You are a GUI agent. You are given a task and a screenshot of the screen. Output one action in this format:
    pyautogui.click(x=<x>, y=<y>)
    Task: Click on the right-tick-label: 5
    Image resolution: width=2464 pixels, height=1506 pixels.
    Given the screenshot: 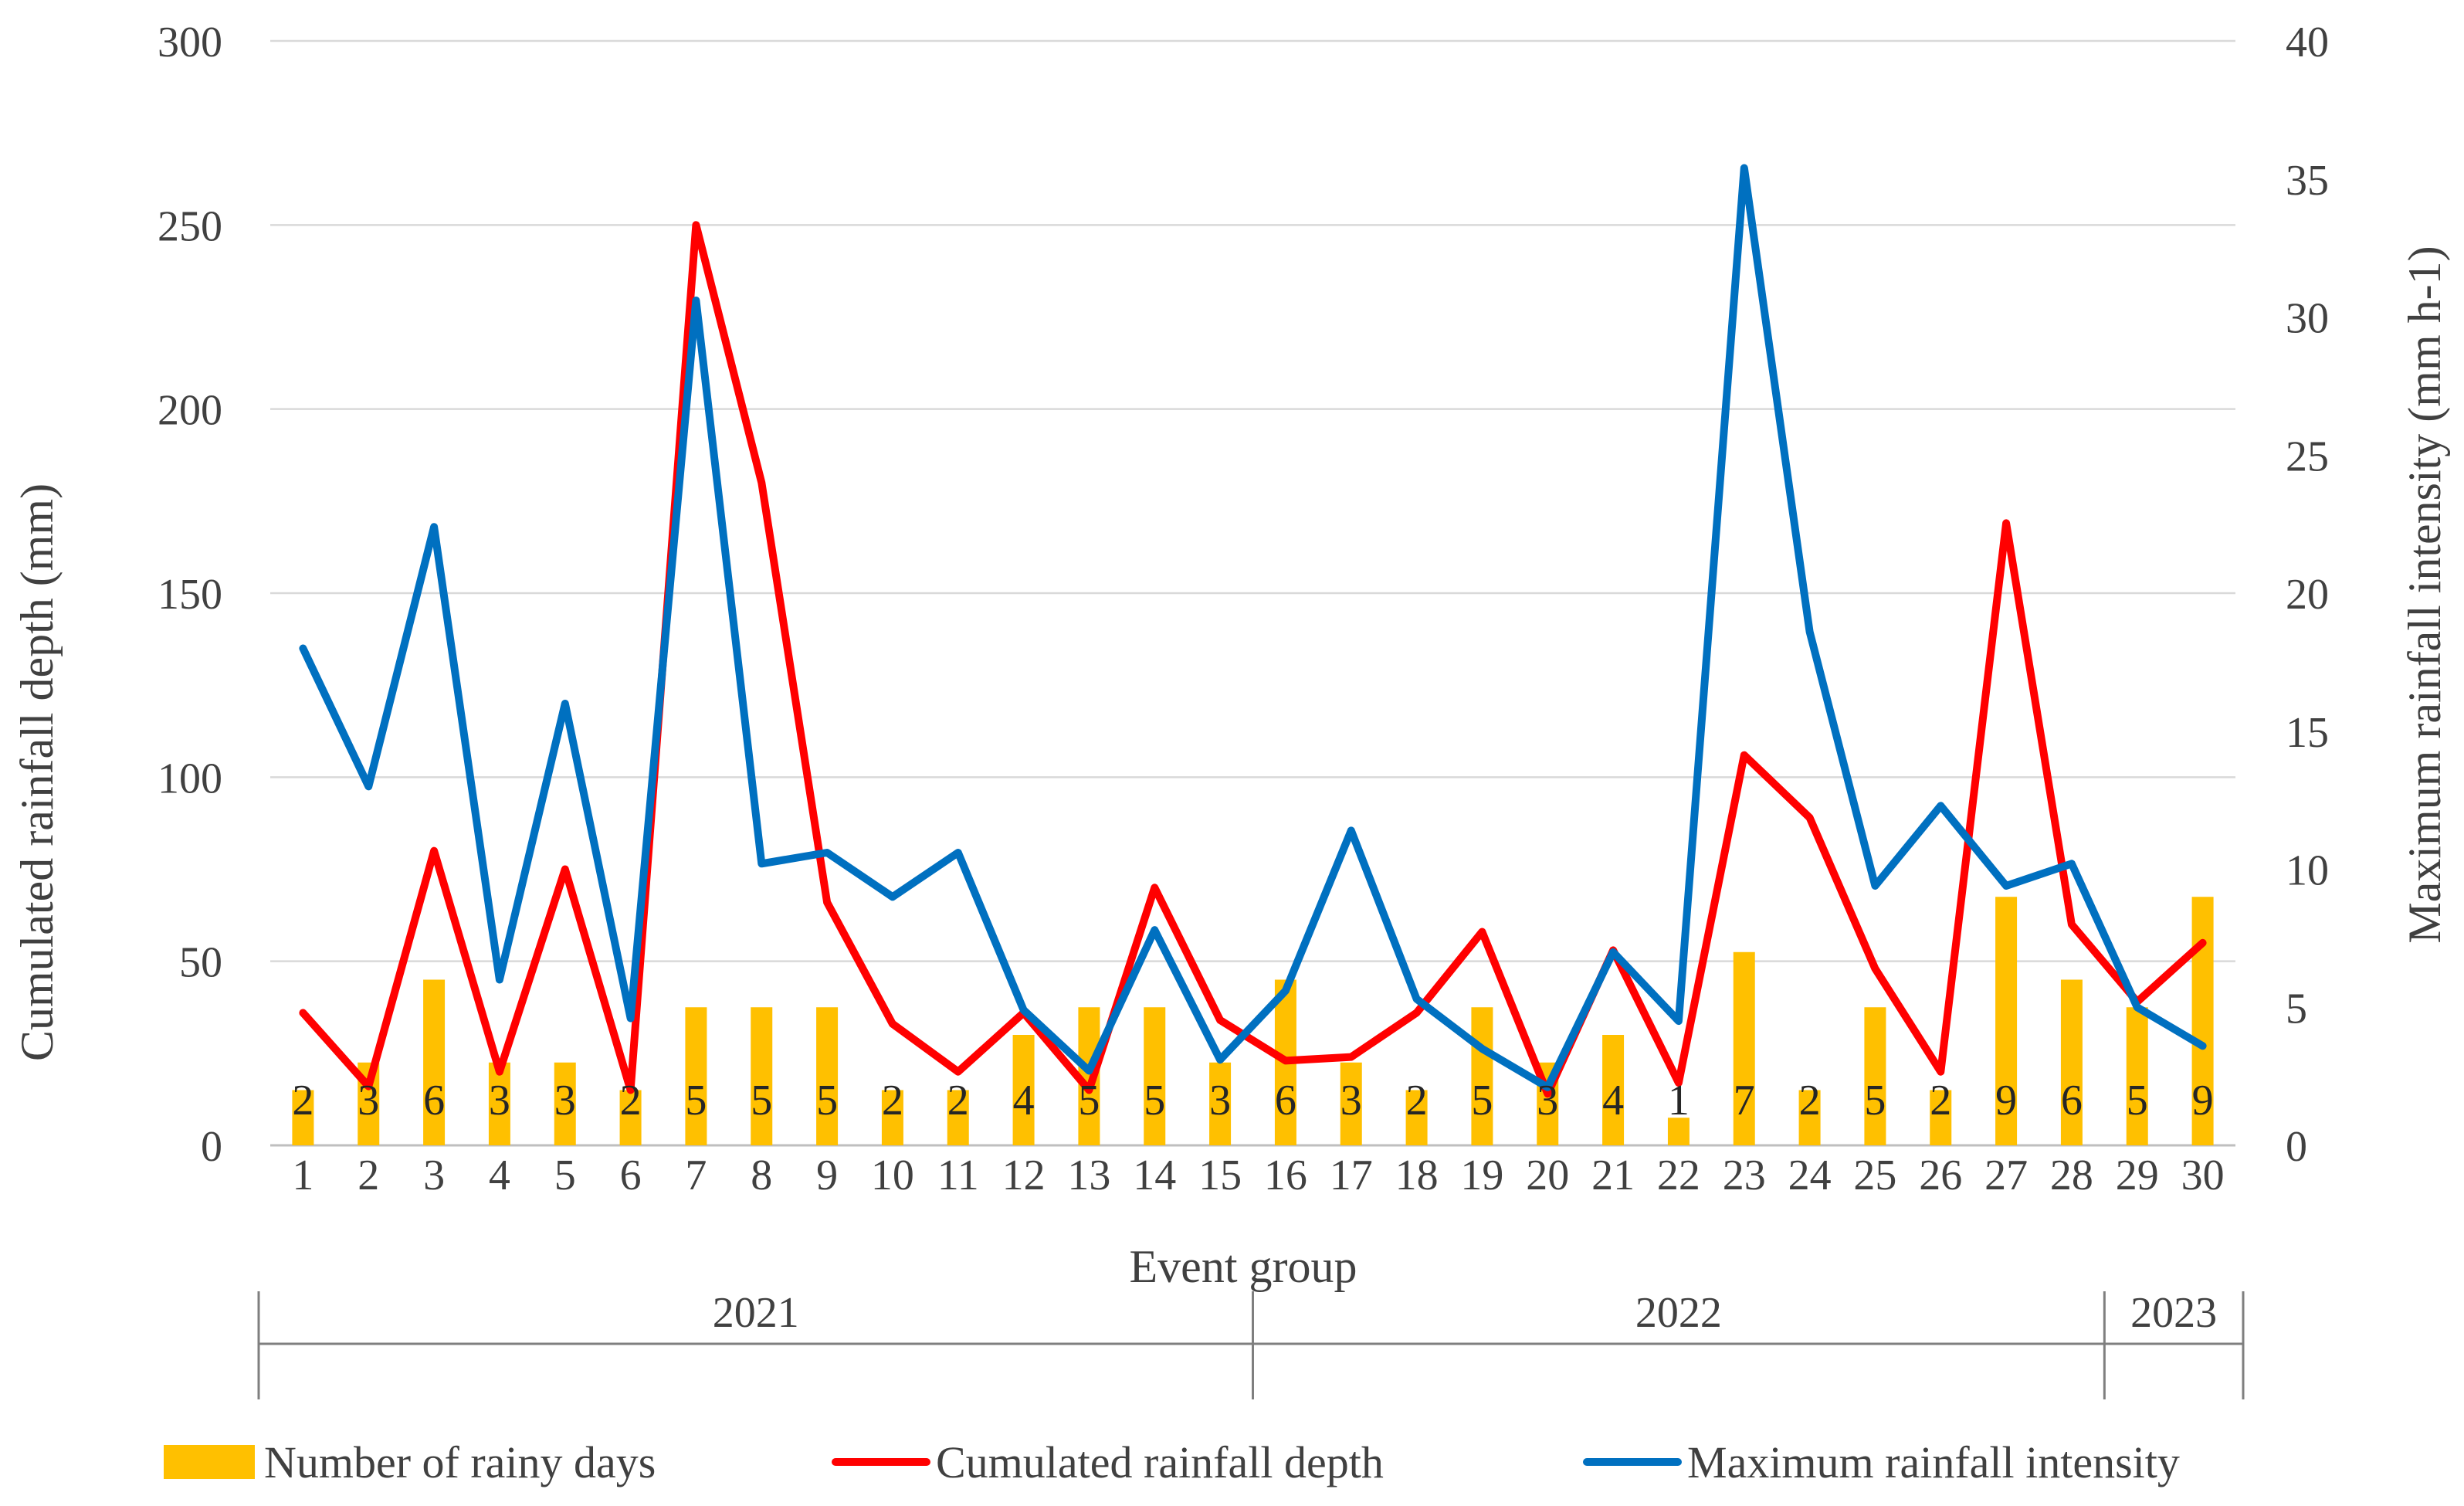 What is the action you would take?
    pyautogui.click(x=2296, y=1009)
    